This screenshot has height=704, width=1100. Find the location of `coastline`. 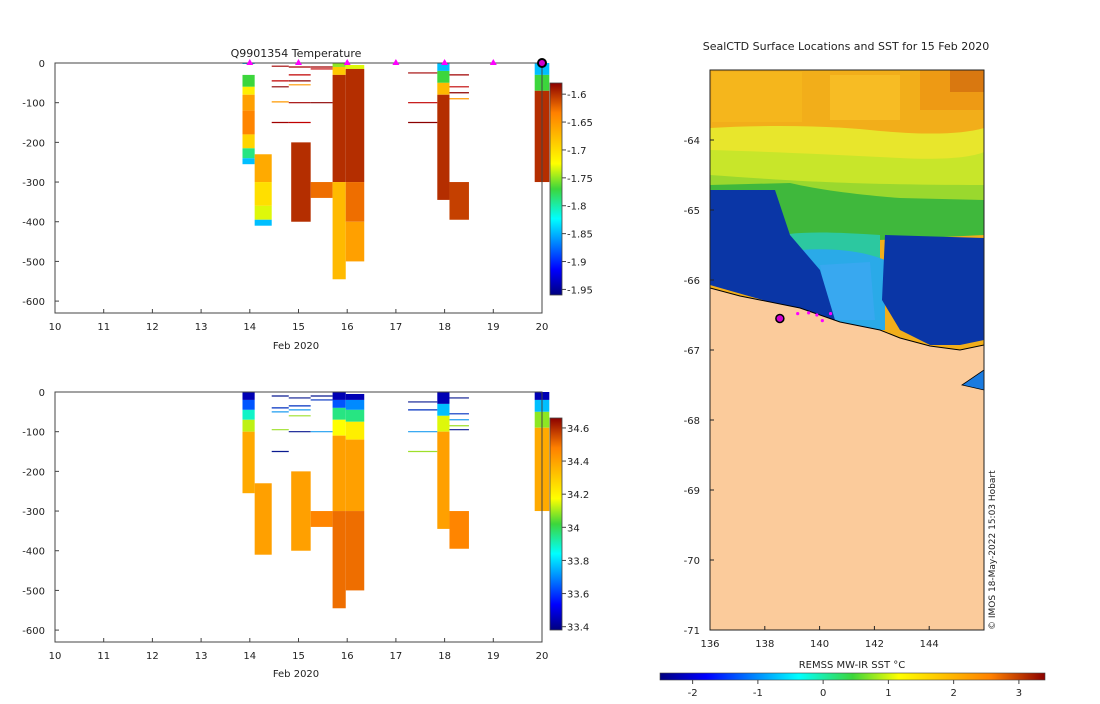

coastline is located at coordinates (847, 319).